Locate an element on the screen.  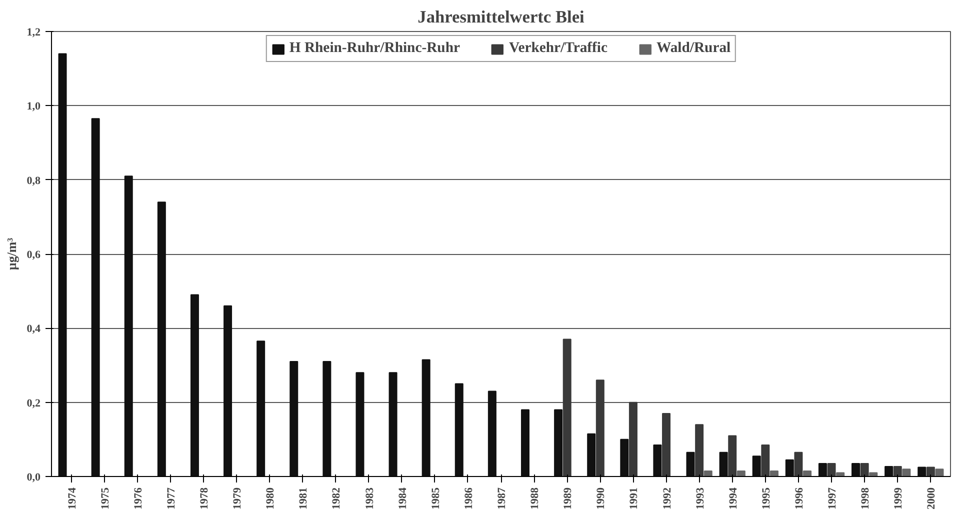
legend-label: Verkehr/Traffic is located at coordinates (558, 48).